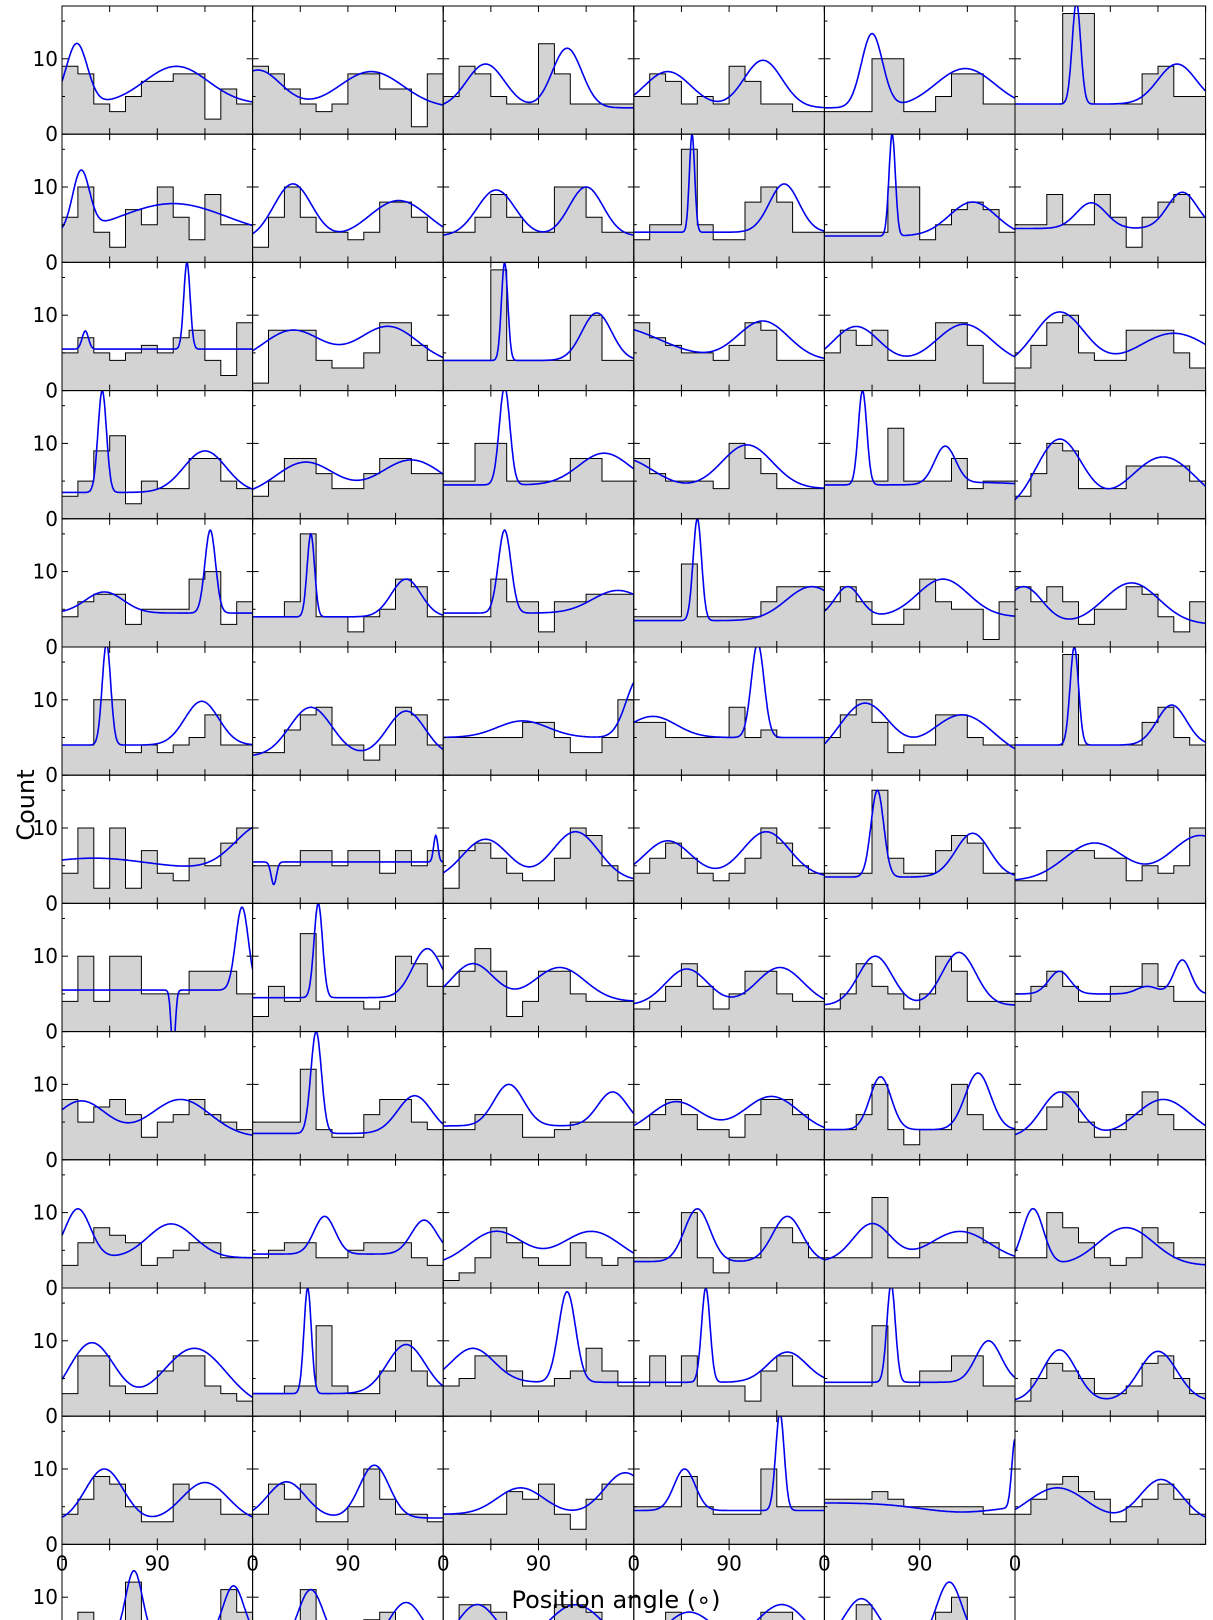 Image resolution: width=1213 pixels, height=1620 pixels. I want to click on x-tick-labels: 0 90 0 90 0 90 0 90 0 90 0, so click(539, 1563).